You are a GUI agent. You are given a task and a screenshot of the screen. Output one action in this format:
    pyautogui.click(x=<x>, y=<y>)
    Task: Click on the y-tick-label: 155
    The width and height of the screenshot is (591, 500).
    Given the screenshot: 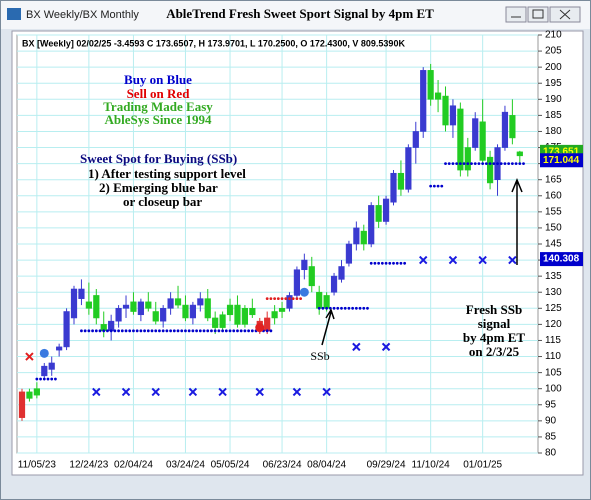 What is the action you would take?
    pyautogui.click(x=553, y=211)
    